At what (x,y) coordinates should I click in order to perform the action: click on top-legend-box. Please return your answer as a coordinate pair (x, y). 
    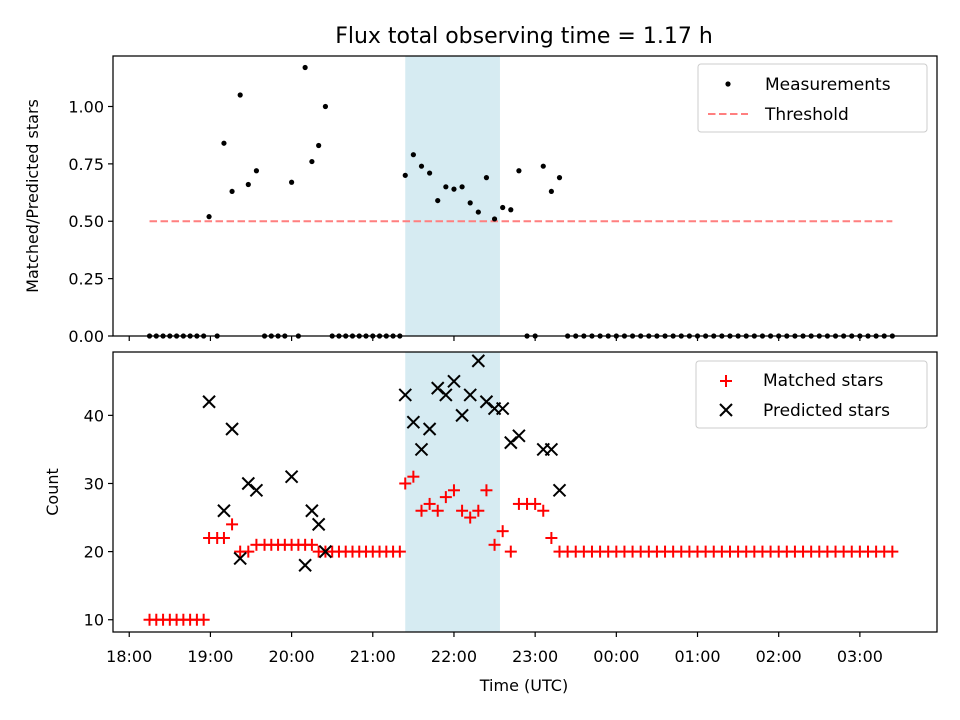
    Looking at the image, I should click on (812, 98).